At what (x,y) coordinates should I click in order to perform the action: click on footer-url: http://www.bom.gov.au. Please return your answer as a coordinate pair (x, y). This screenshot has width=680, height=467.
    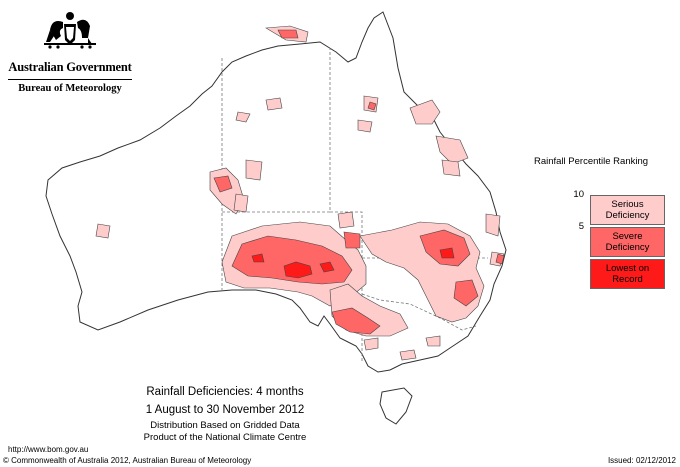
    Looking at the image, I should click on (48, 449).